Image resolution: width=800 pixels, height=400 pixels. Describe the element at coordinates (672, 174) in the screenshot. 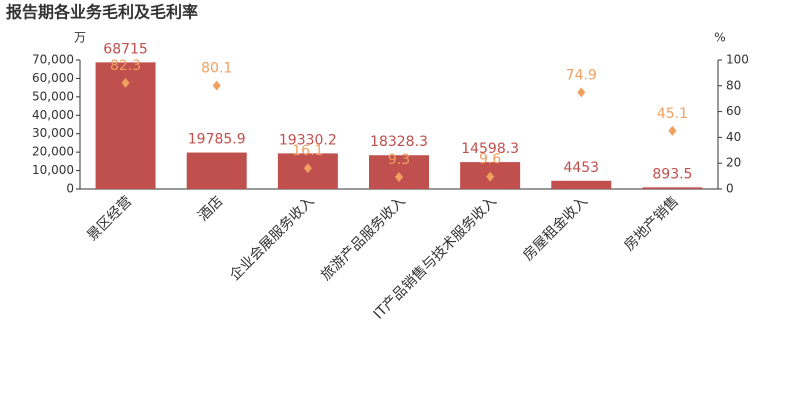

I see `bar-value-label: 893.5` at that location.